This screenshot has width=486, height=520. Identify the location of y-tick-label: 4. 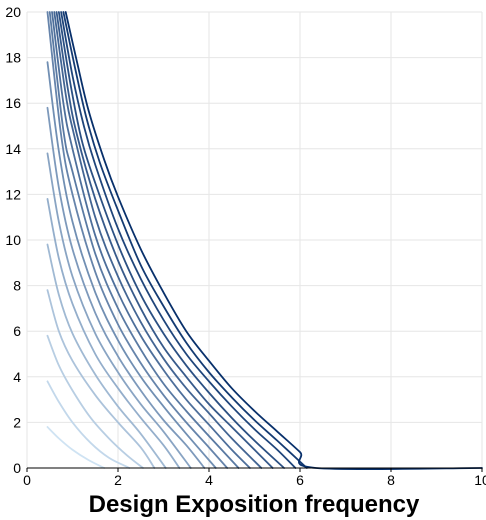
(17, 377).